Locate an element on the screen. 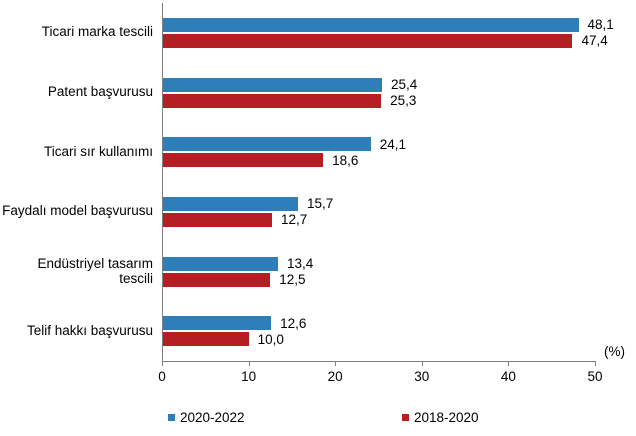 The width and height of the screenshot is (636, 436). bar-line: 15,7 is located at coordinates (248, 204).